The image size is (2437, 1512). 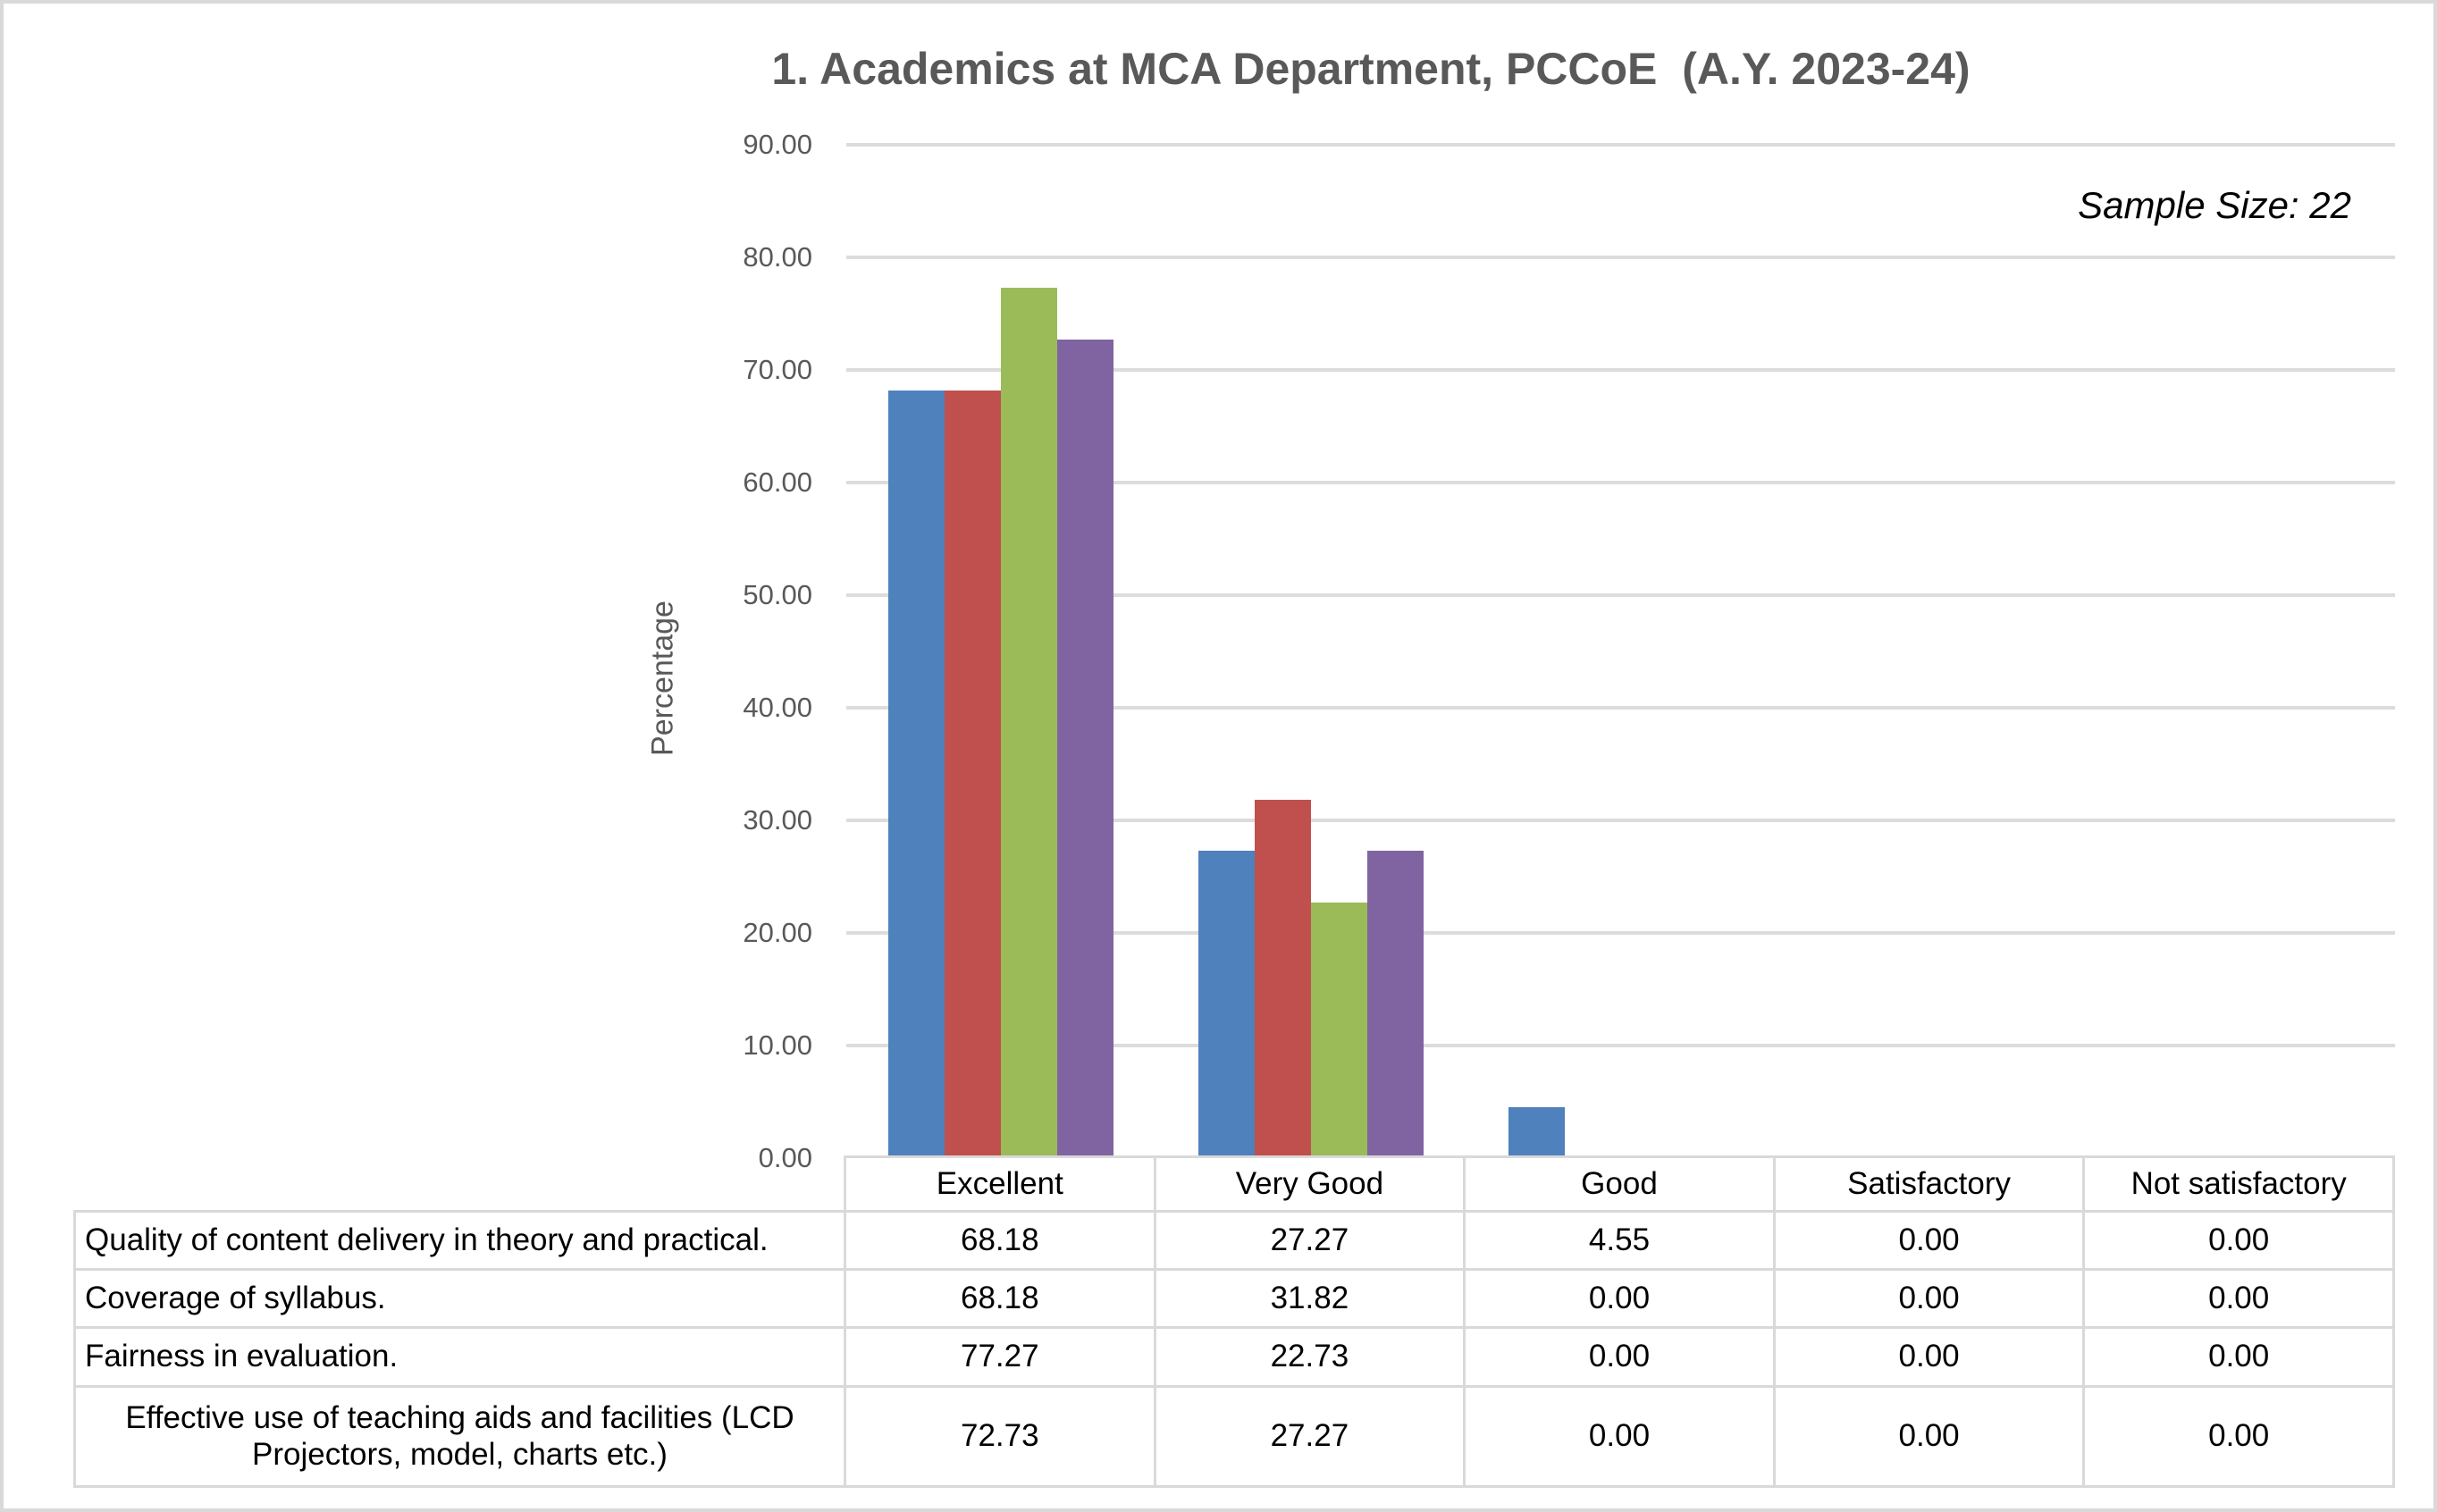 What do you see at coordinates (1001, 1184) in the screenshot?
I see `category-header-excellent: Excellent` at bounding box center [1001, 1184].